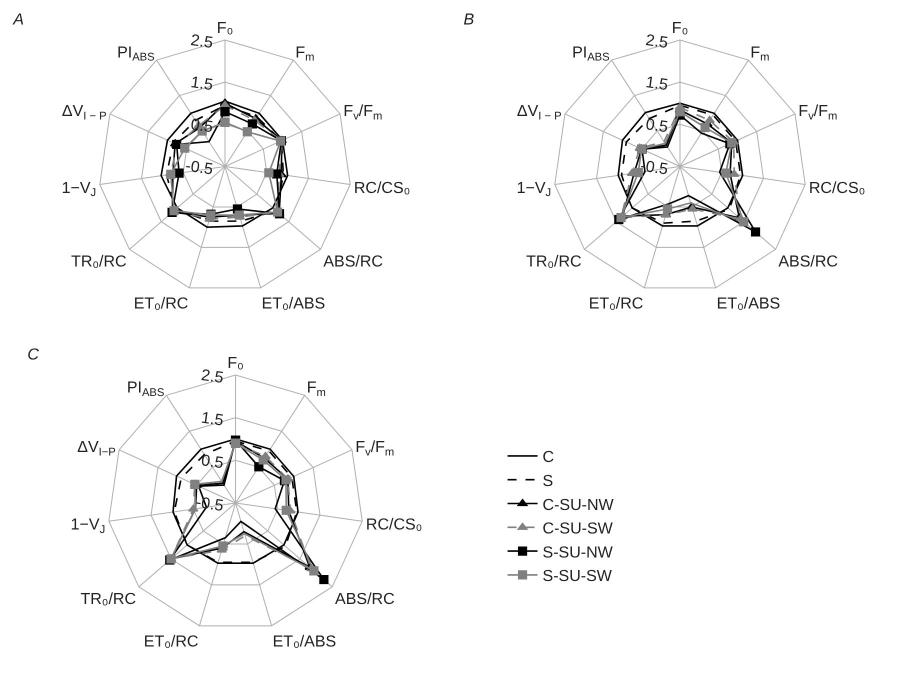  I want to click on legend-label: S-SU-SW, so click(577, 577).